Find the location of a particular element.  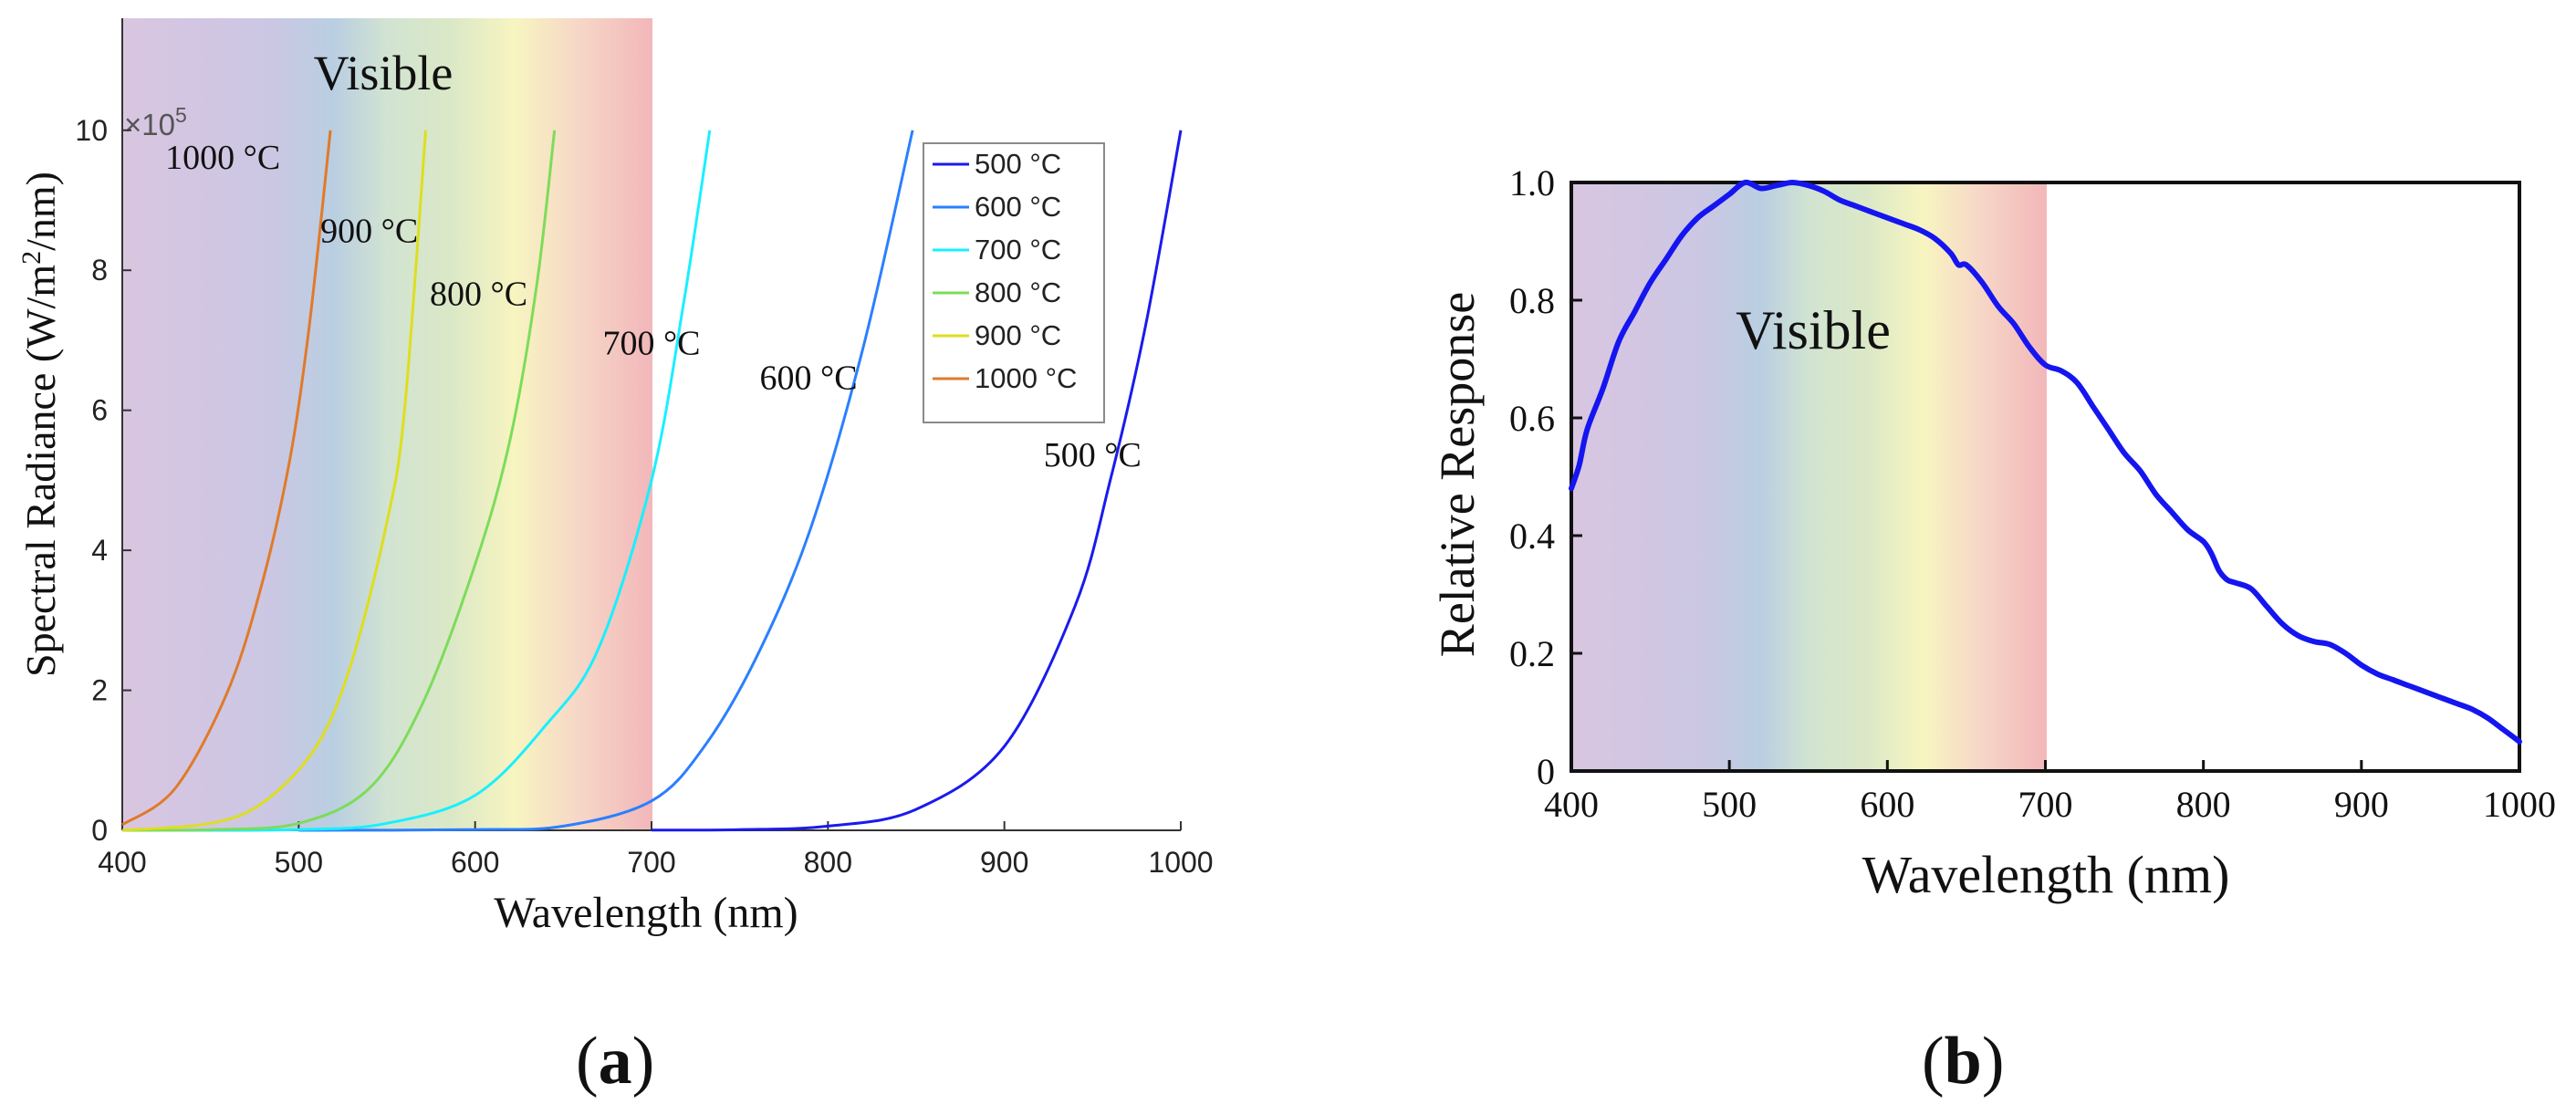

chart-a-curve-labels: 1000 °C 900 °C 800 °C 700 °C 600 °C 500 °C is located at coordinates (653, 306).